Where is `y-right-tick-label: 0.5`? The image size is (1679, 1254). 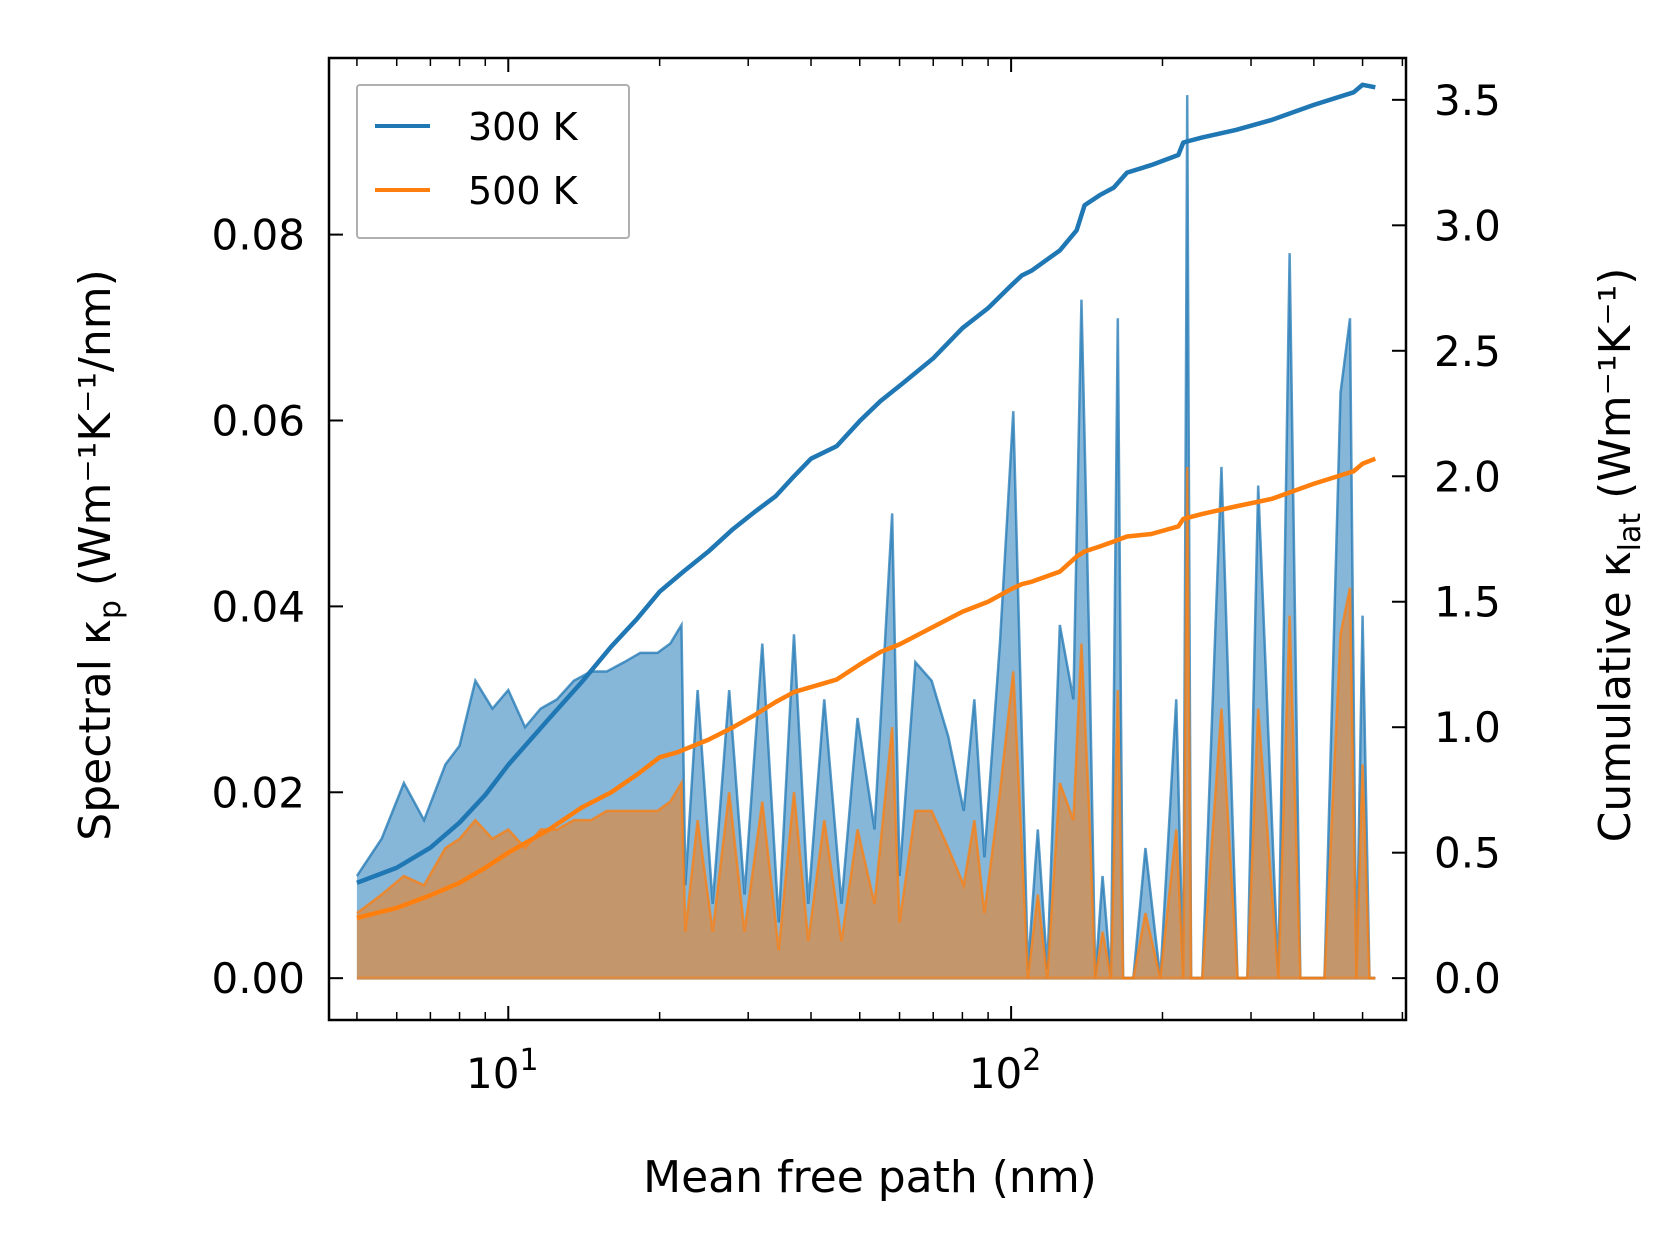 y-right-tick-label: 0.5 is located at coordinates (1467, 853).